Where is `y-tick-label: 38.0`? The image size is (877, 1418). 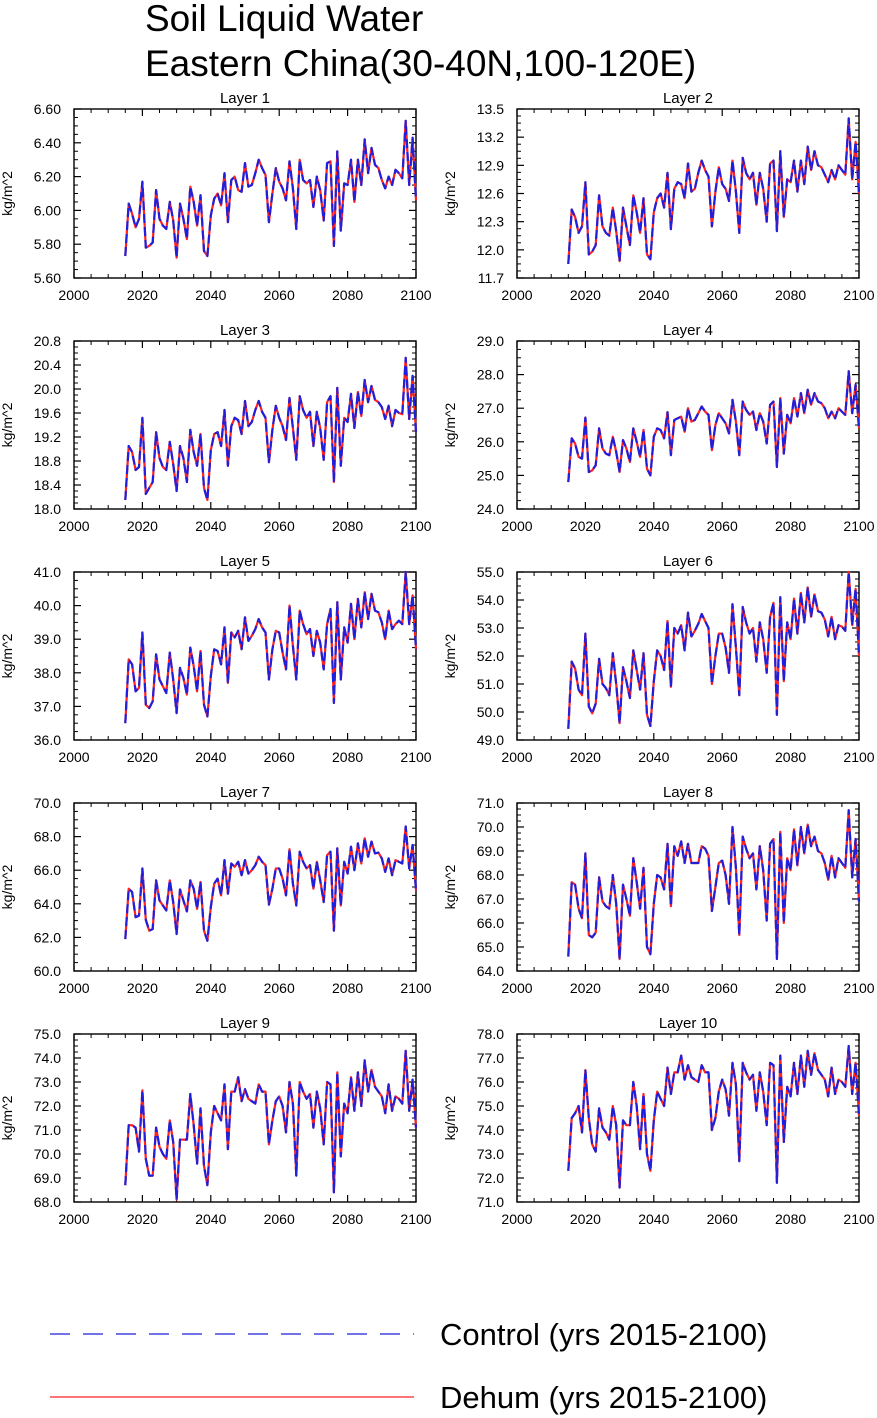
y-tick-label: 38.0 is located at coordinates (47, 673).